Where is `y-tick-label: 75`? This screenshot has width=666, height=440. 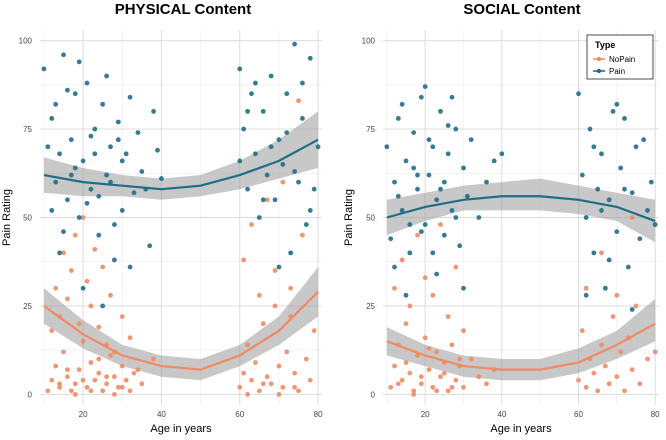
y-tick-label: 75 is located at coordinates (27, 129).